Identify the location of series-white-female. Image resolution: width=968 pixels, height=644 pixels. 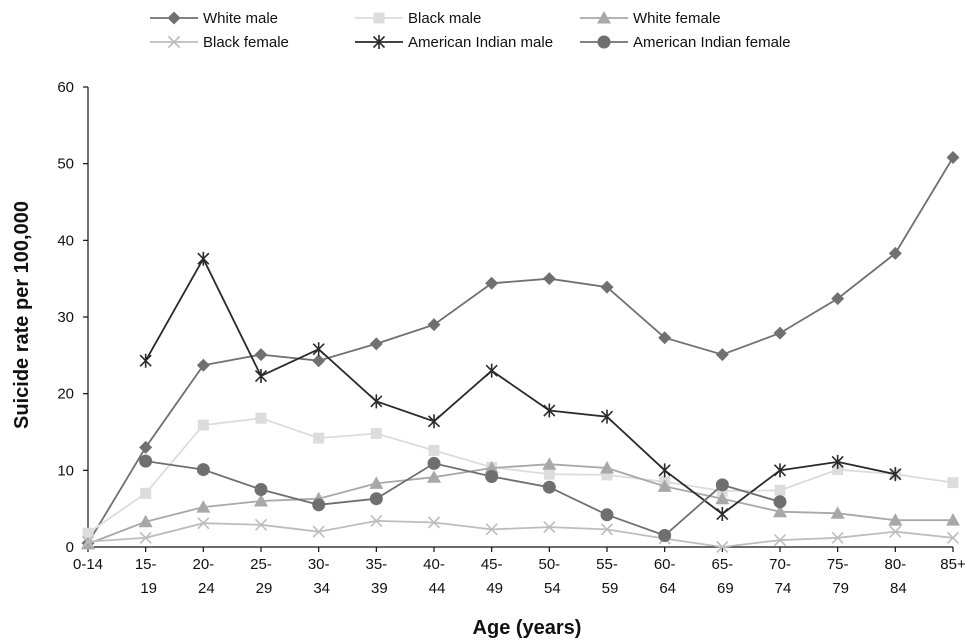
(520, 503).